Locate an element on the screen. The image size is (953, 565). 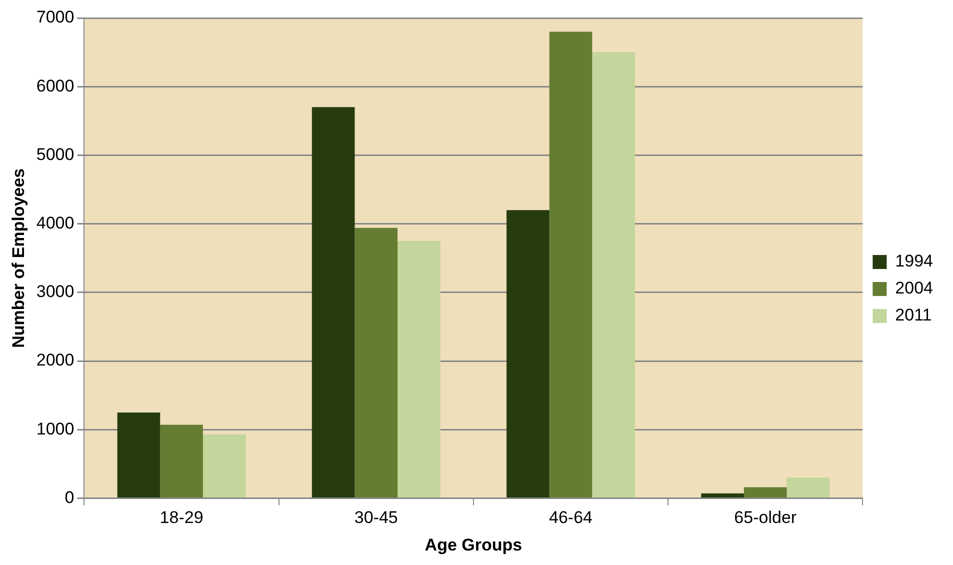
y-tick-label: 7000 is located at coordinates (55, 17).